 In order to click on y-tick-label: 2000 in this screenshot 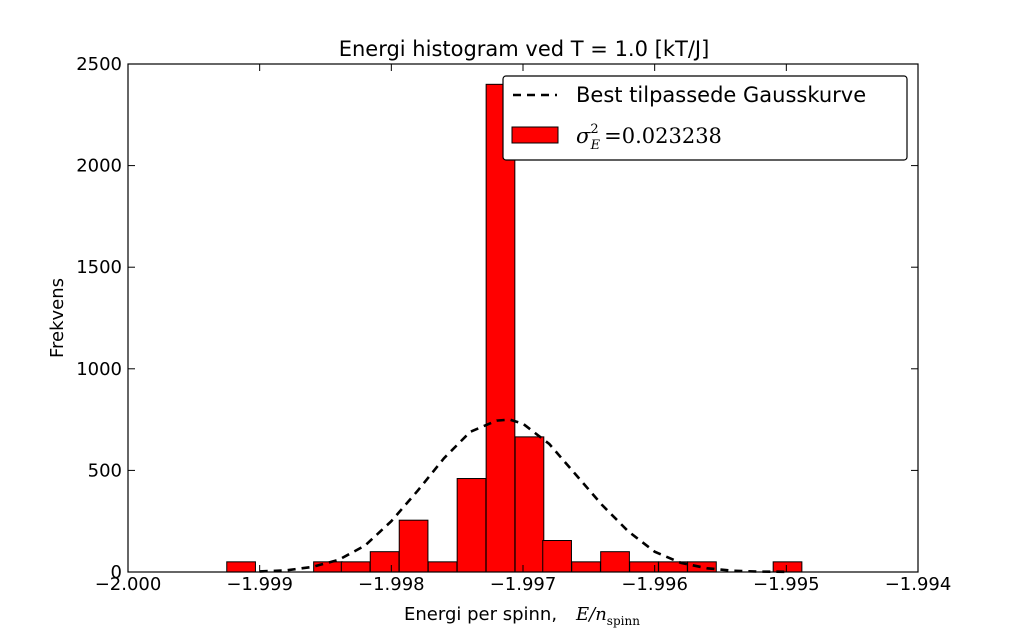, I will do `click(99, 166)`.